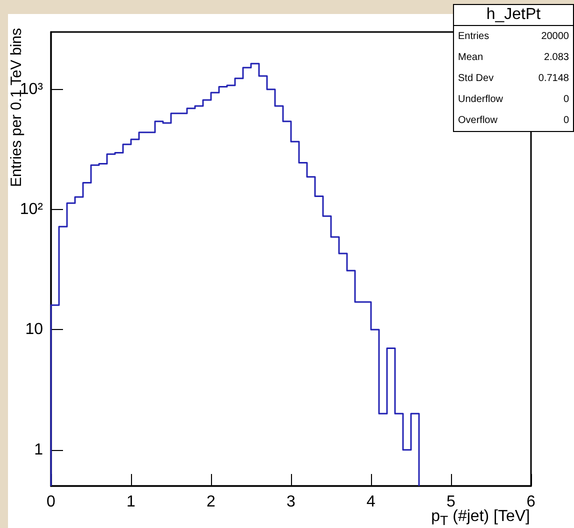  I want to click on x-tick-label: 1, so click(131, 502).